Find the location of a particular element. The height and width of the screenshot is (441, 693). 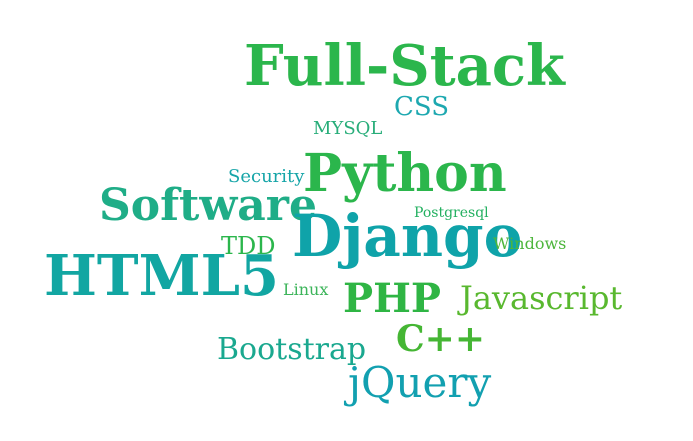

word-windows: Windows is located at coordinates (530, 243).